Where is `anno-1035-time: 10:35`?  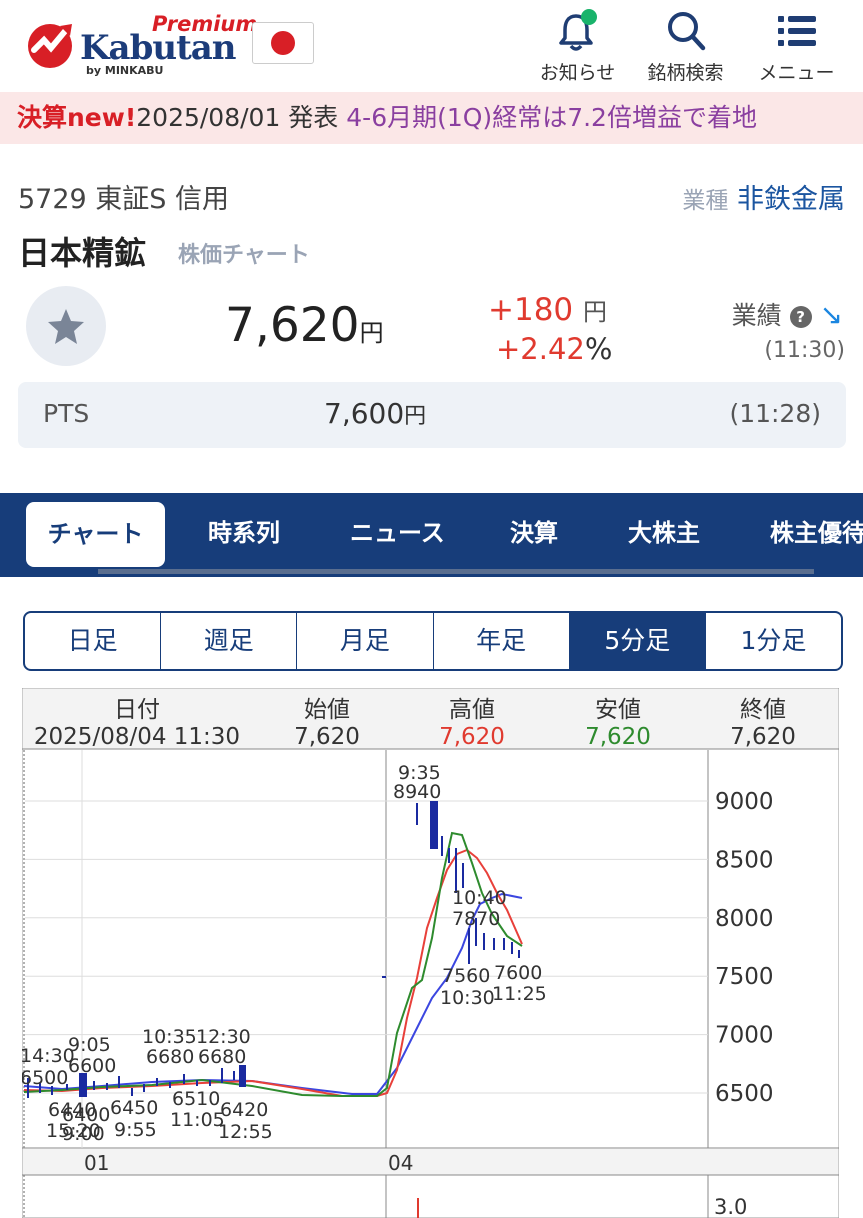 anno-1035-time: 10:35 is located at coordinates (169, 1037).